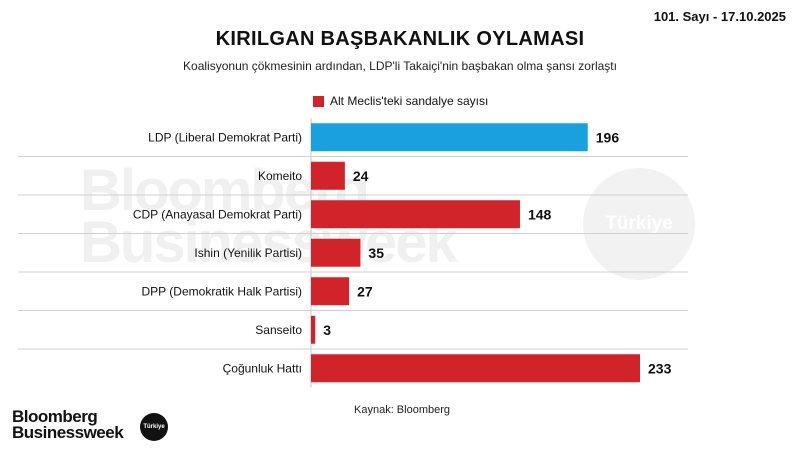 Image resolution: width=800 pixels, height=450 pixels. What do you see at coordinates (217, 214) in the screenshot?
I see `category-label: CDP (Anayasal Demokrat Parti)` at bounding box center [217, 214].